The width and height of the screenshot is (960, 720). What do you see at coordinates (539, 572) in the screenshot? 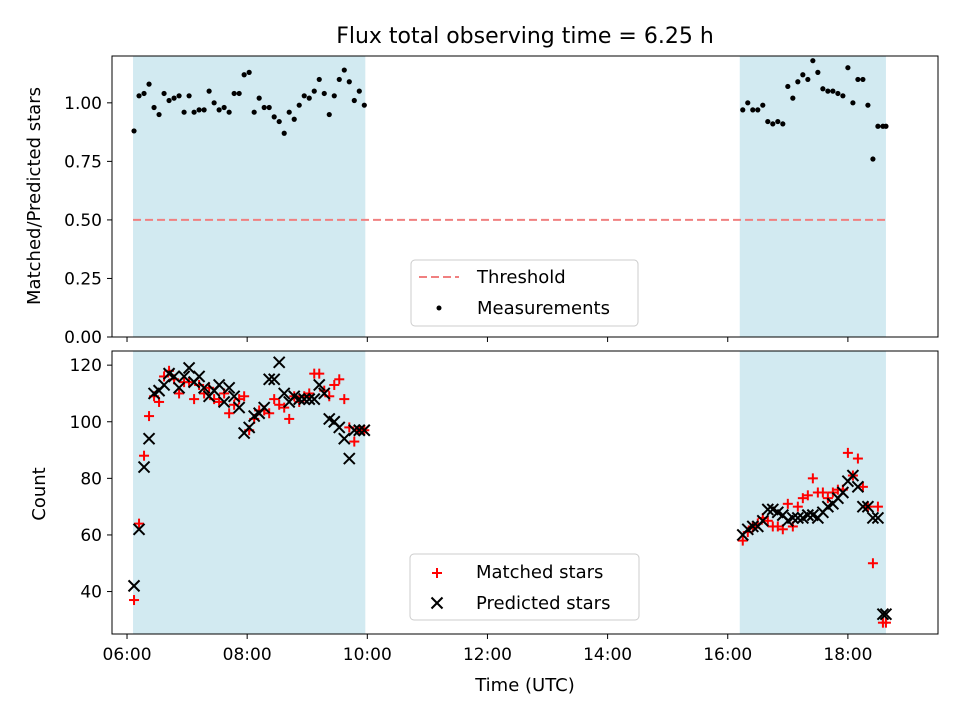
I see `legend-matched-label: Matched stars` at bounding box center [539, 572].